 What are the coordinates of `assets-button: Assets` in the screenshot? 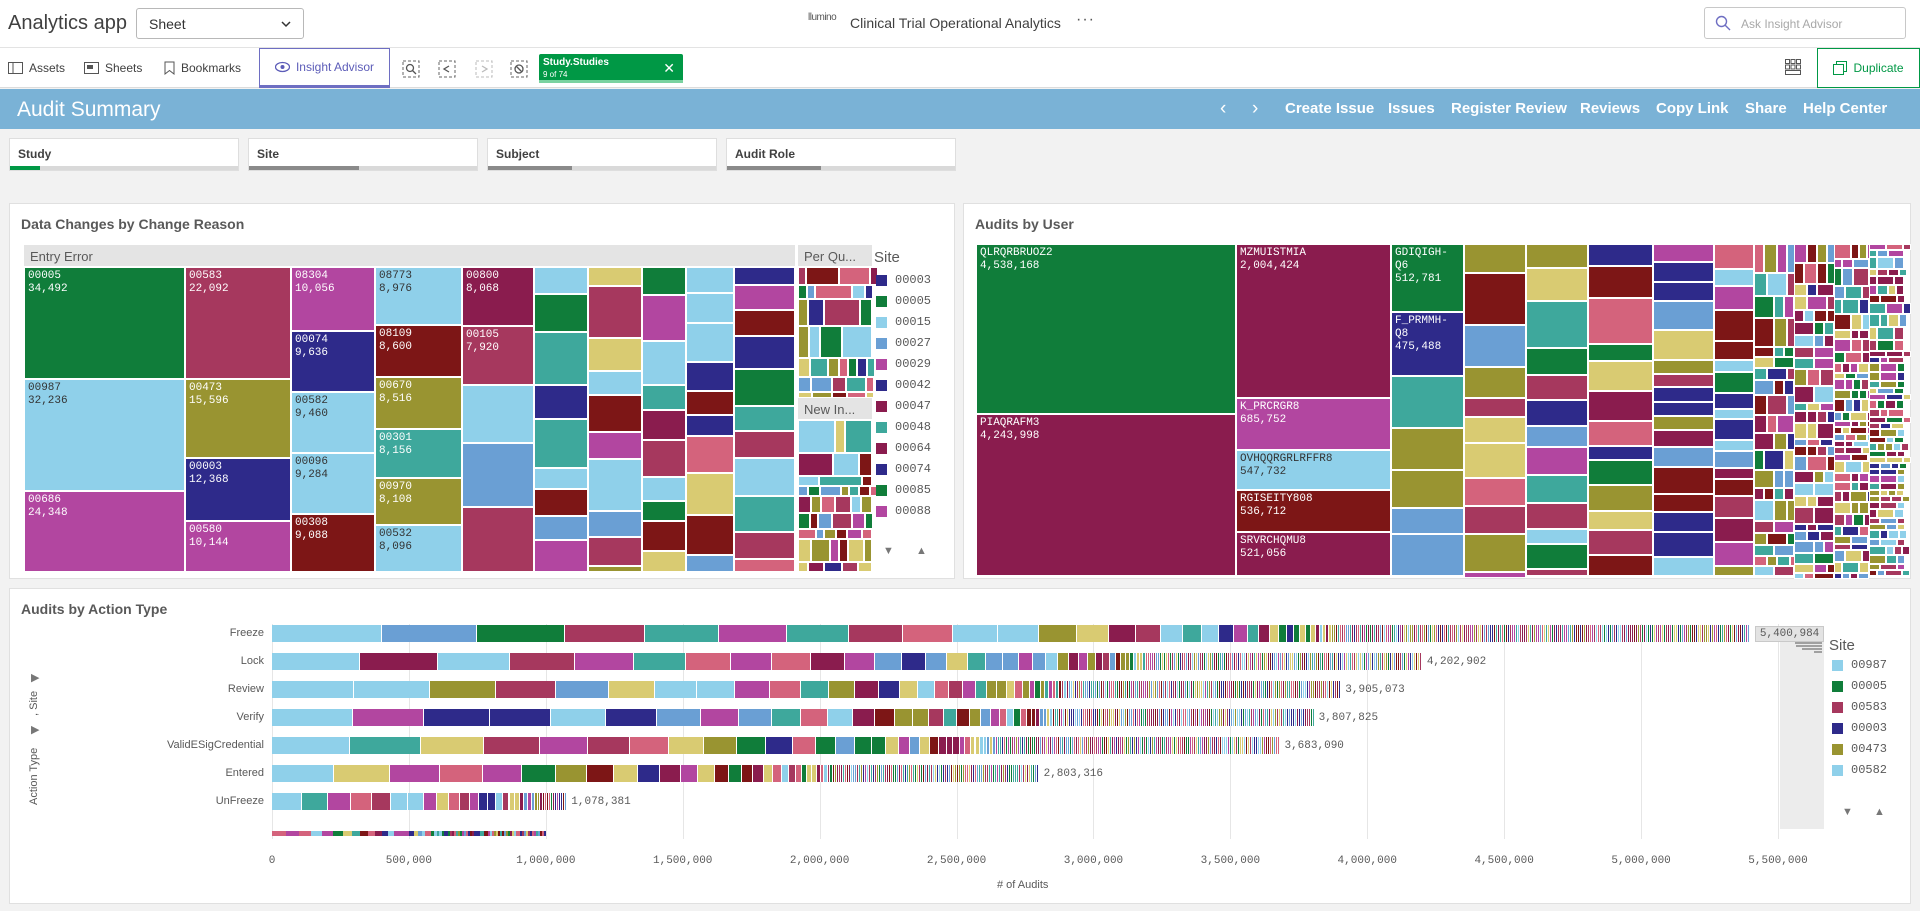 It's located at (36, 68).